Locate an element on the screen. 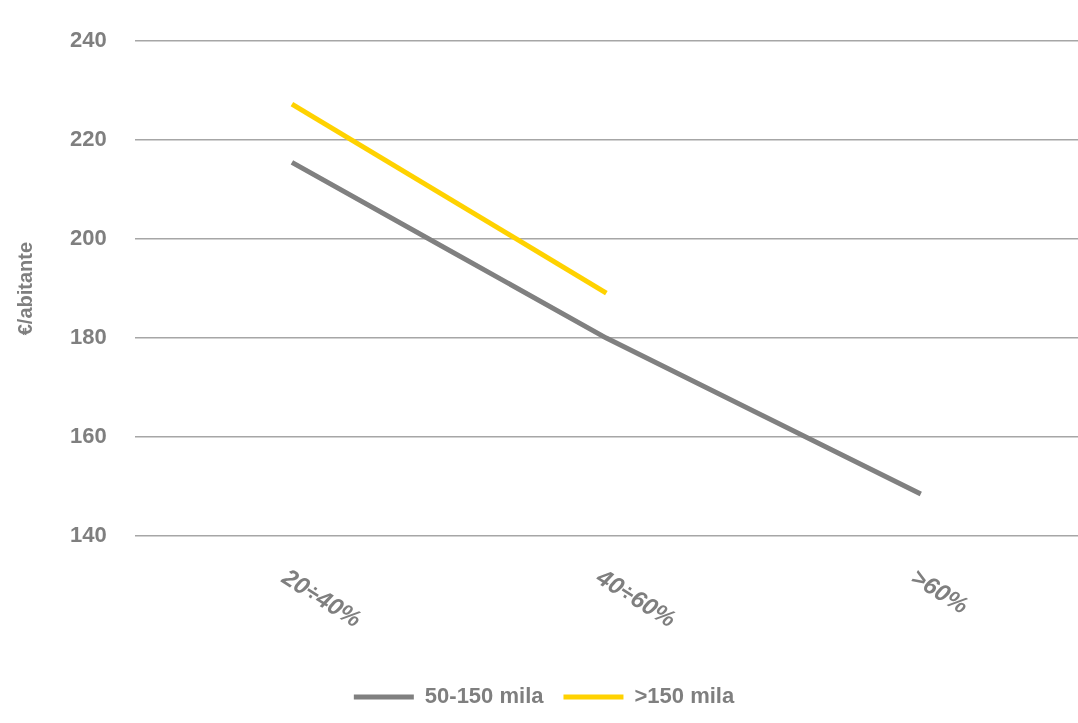 This screenshot has width=1078, height=723. legend-label: >150 mila is located at coordinates (684, 696).